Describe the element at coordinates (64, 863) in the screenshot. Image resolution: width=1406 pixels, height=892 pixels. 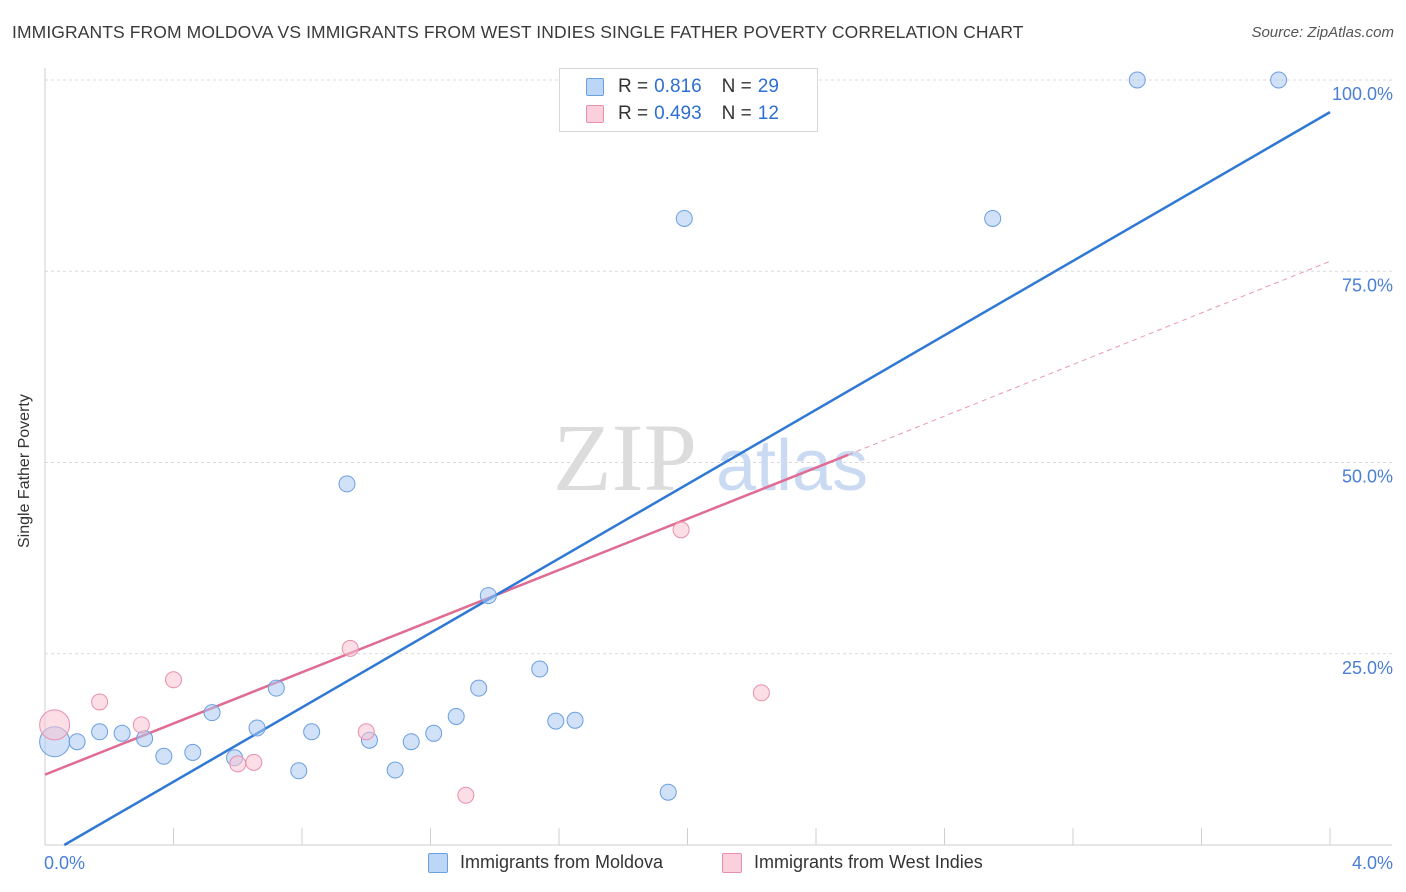
I see `x-tick-label: 0.0%` at that location.